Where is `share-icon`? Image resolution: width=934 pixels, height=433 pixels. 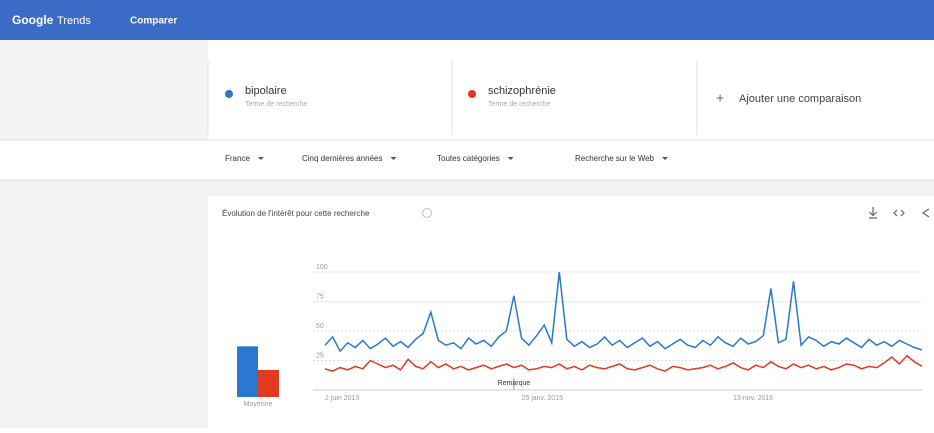
share-icon is located at coordinates (925, 213).